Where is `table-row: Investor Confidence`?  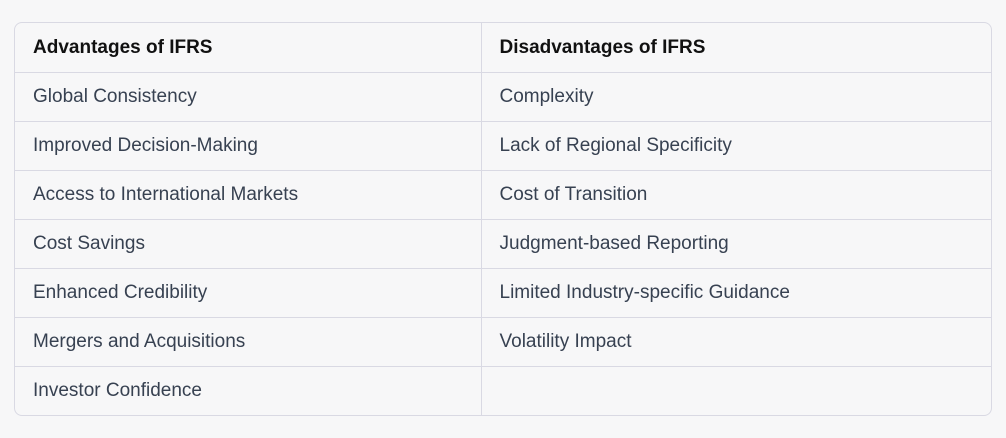
table-row: Investor Confidence is located at coordinates (503, 390).